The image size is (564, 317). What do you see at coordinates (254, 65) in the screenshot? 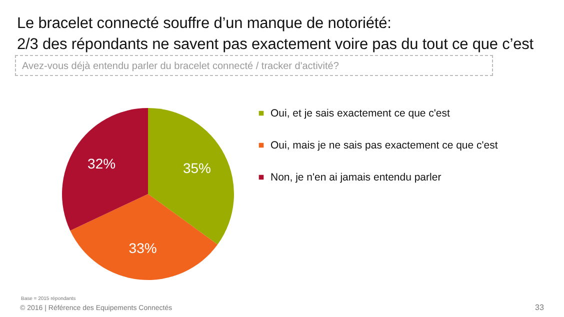
I see `chart-subtitle: Avez-vous déjà entendu parler du bracelet connecté / tracker d'activité?` at bounding box center [254, 65].